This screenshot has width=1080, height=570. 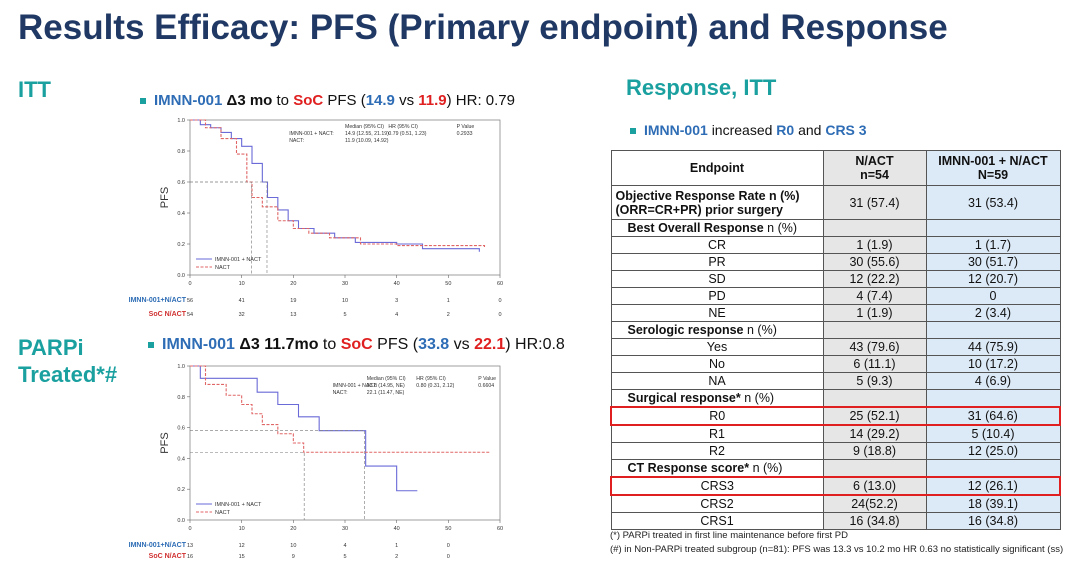 I want to click on x-tick-label: 60, so click(x=500, y=284).